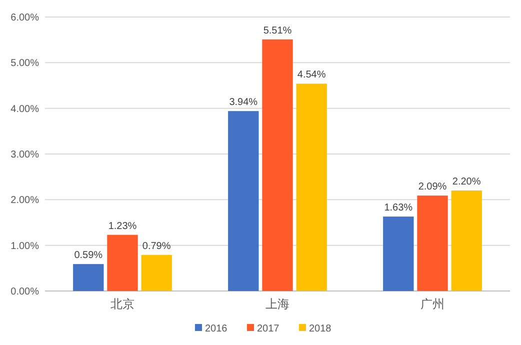 The width and height of the screenshot is (521, 345). I want to click on y-tick-label: 0.00%, so click(25, 292).